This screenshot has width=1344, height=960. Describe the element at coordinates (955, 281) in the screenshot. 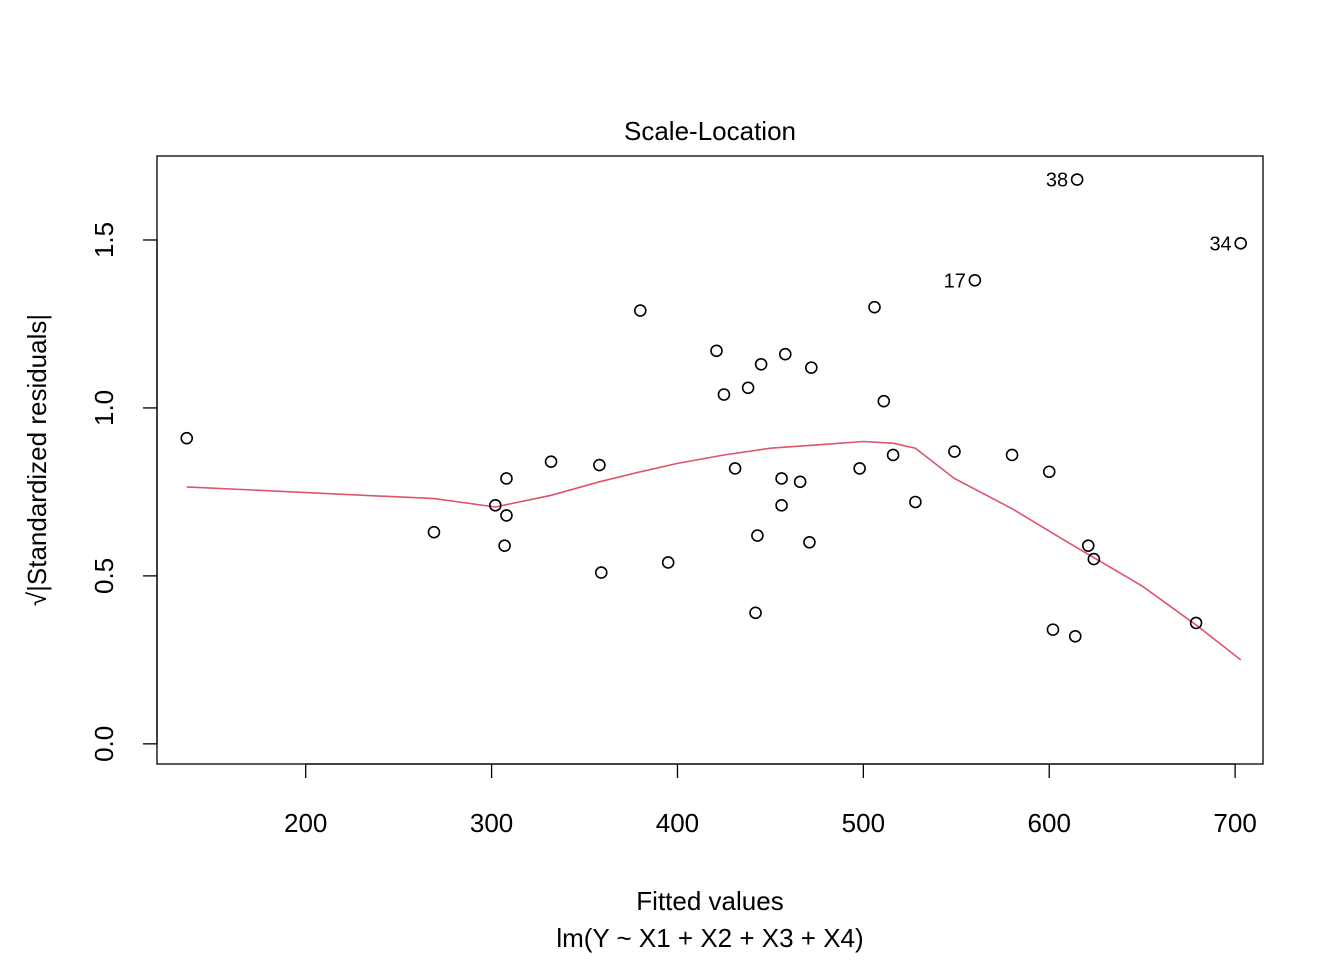

I see `point-label: 17` at that location.